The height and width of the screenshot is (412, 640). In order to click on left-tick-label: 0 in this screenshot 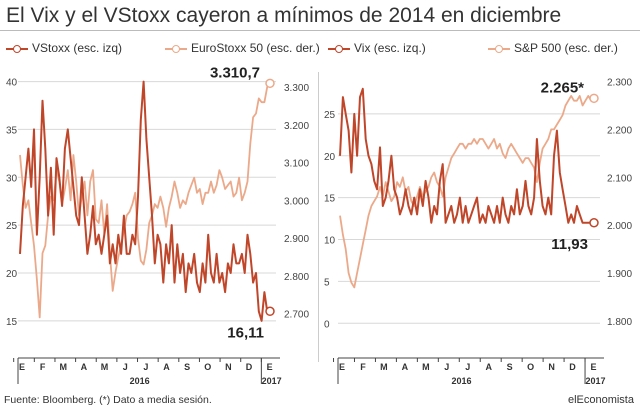, I will do `click(327, 324)`.